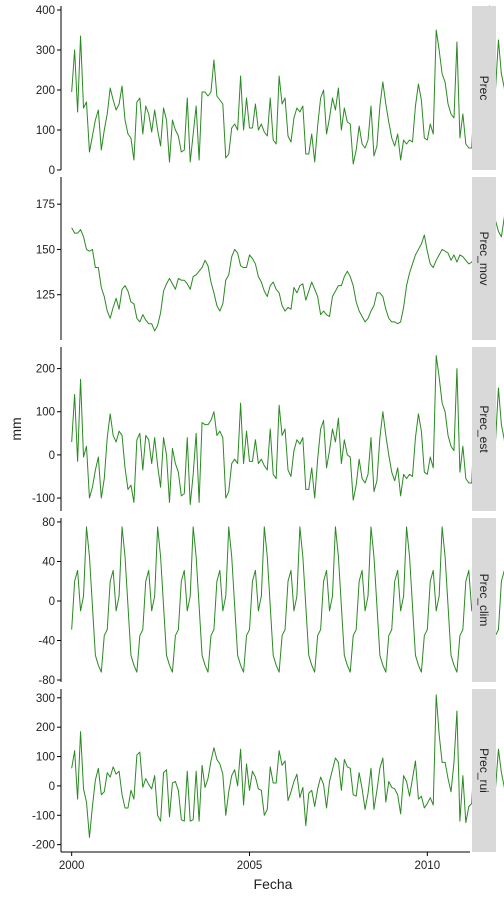 Image resolution: width=504 pixels, height=900 pixels. What do you see at coordinates (48, 523) in the screenshot?
I see `y-tick-label: 80` at bounding box center [48, 523].